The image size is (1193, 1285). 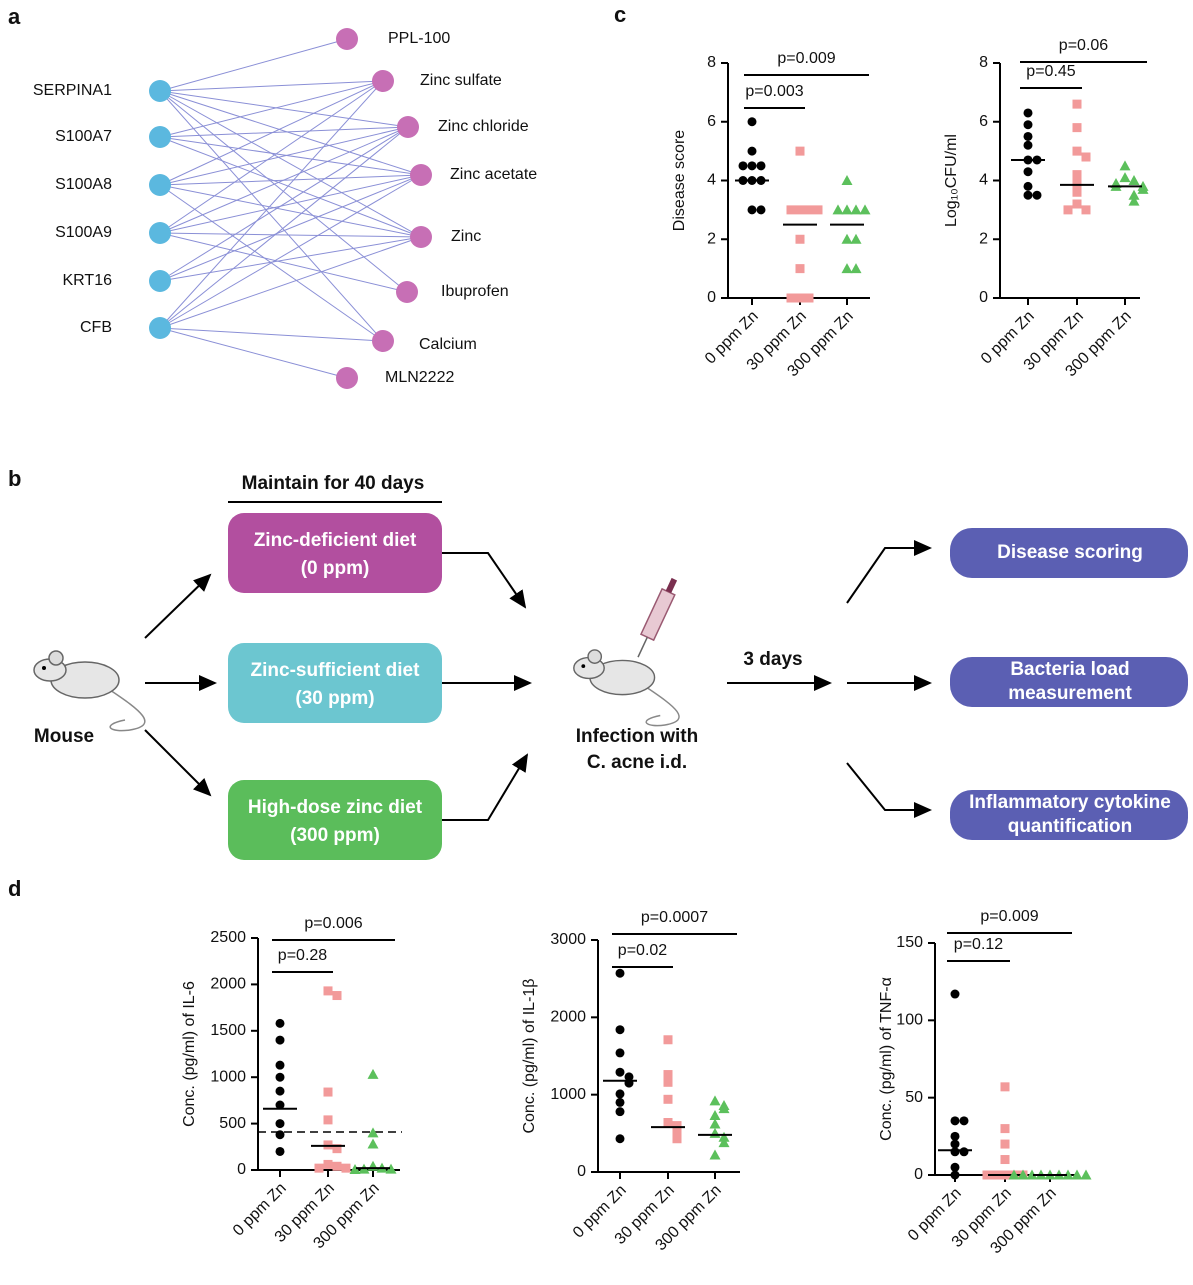 I want to click on compound-label: Zinc sulfate, so click(x=461, y=80).